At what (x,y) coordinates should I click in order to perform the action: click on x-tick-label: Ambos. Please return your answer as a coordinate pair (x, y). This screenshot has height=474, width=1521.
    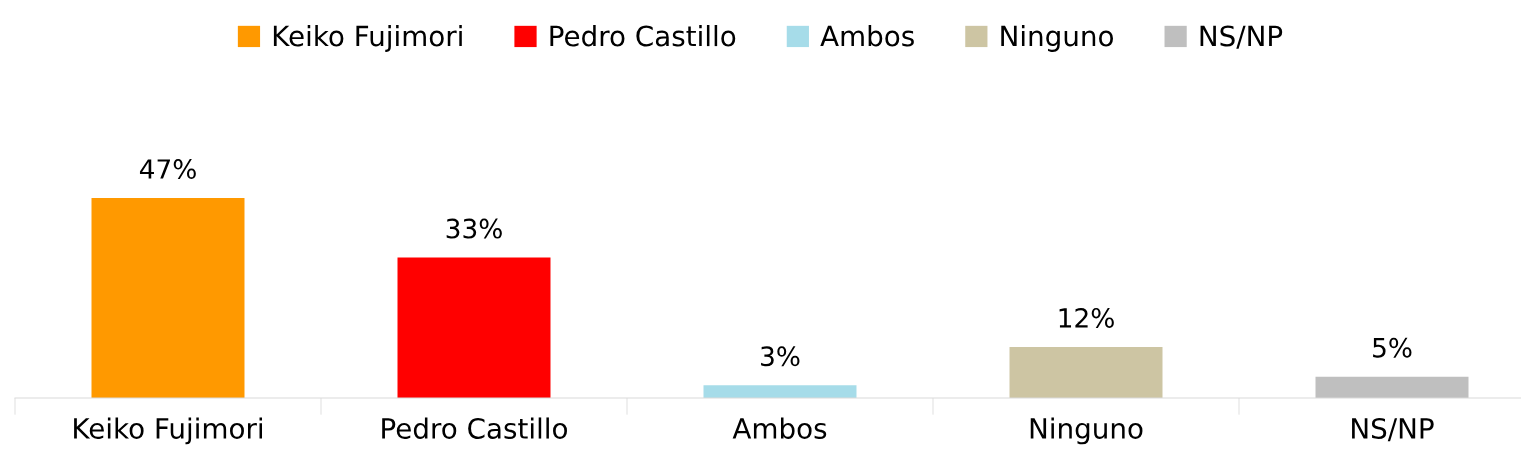
    Looking at the image, I should click on (779, 428).